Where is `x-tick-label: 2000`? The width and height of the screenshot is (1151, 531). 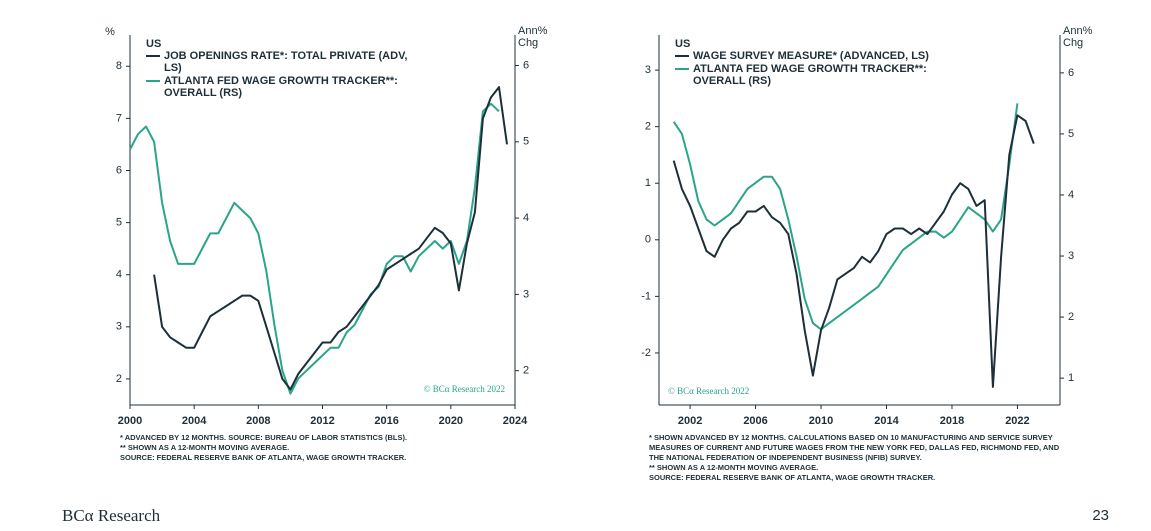
x-tick-label: 2000 is located at coordinates (130, 421).